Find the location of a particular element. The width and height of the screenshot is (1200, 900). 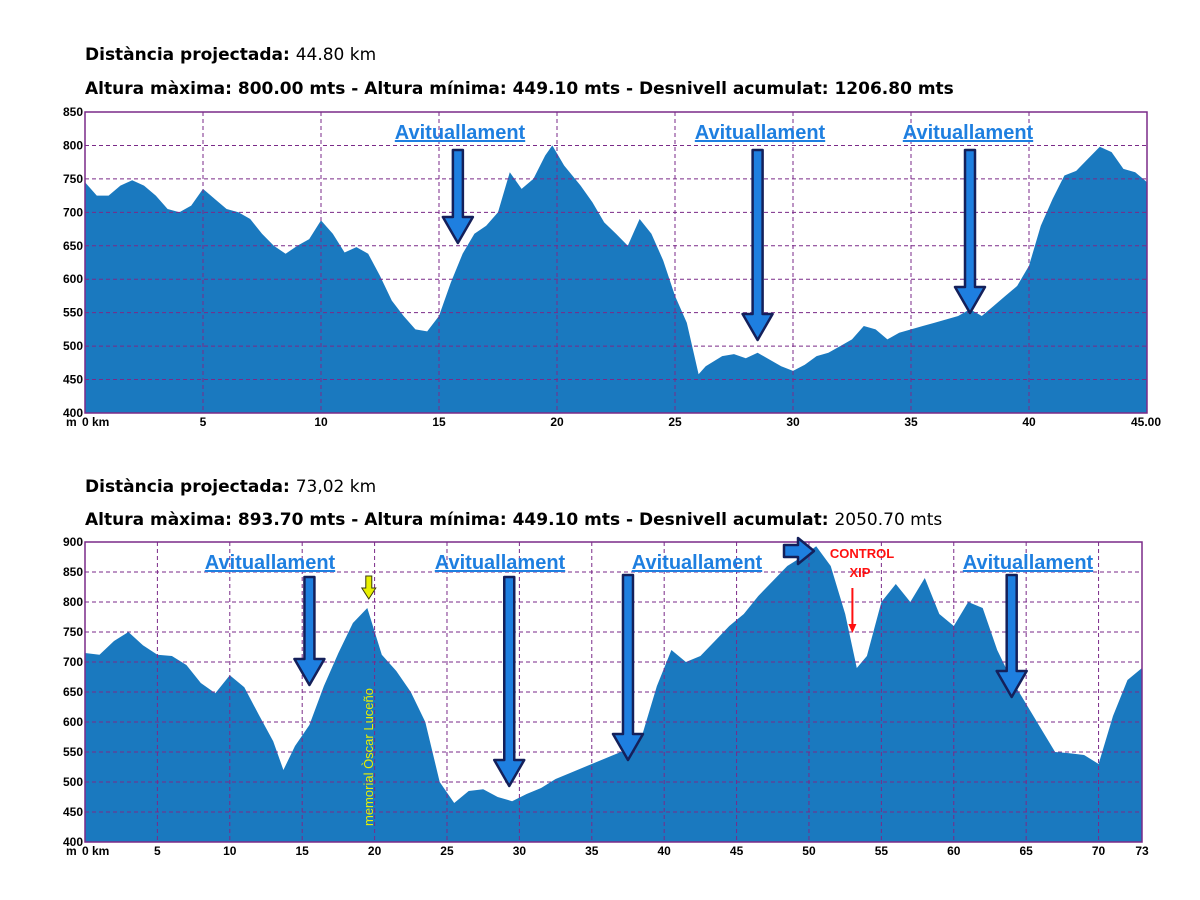

chart2-distance: Distància projectada: 73,02 km is located at coordinates (230, 487).